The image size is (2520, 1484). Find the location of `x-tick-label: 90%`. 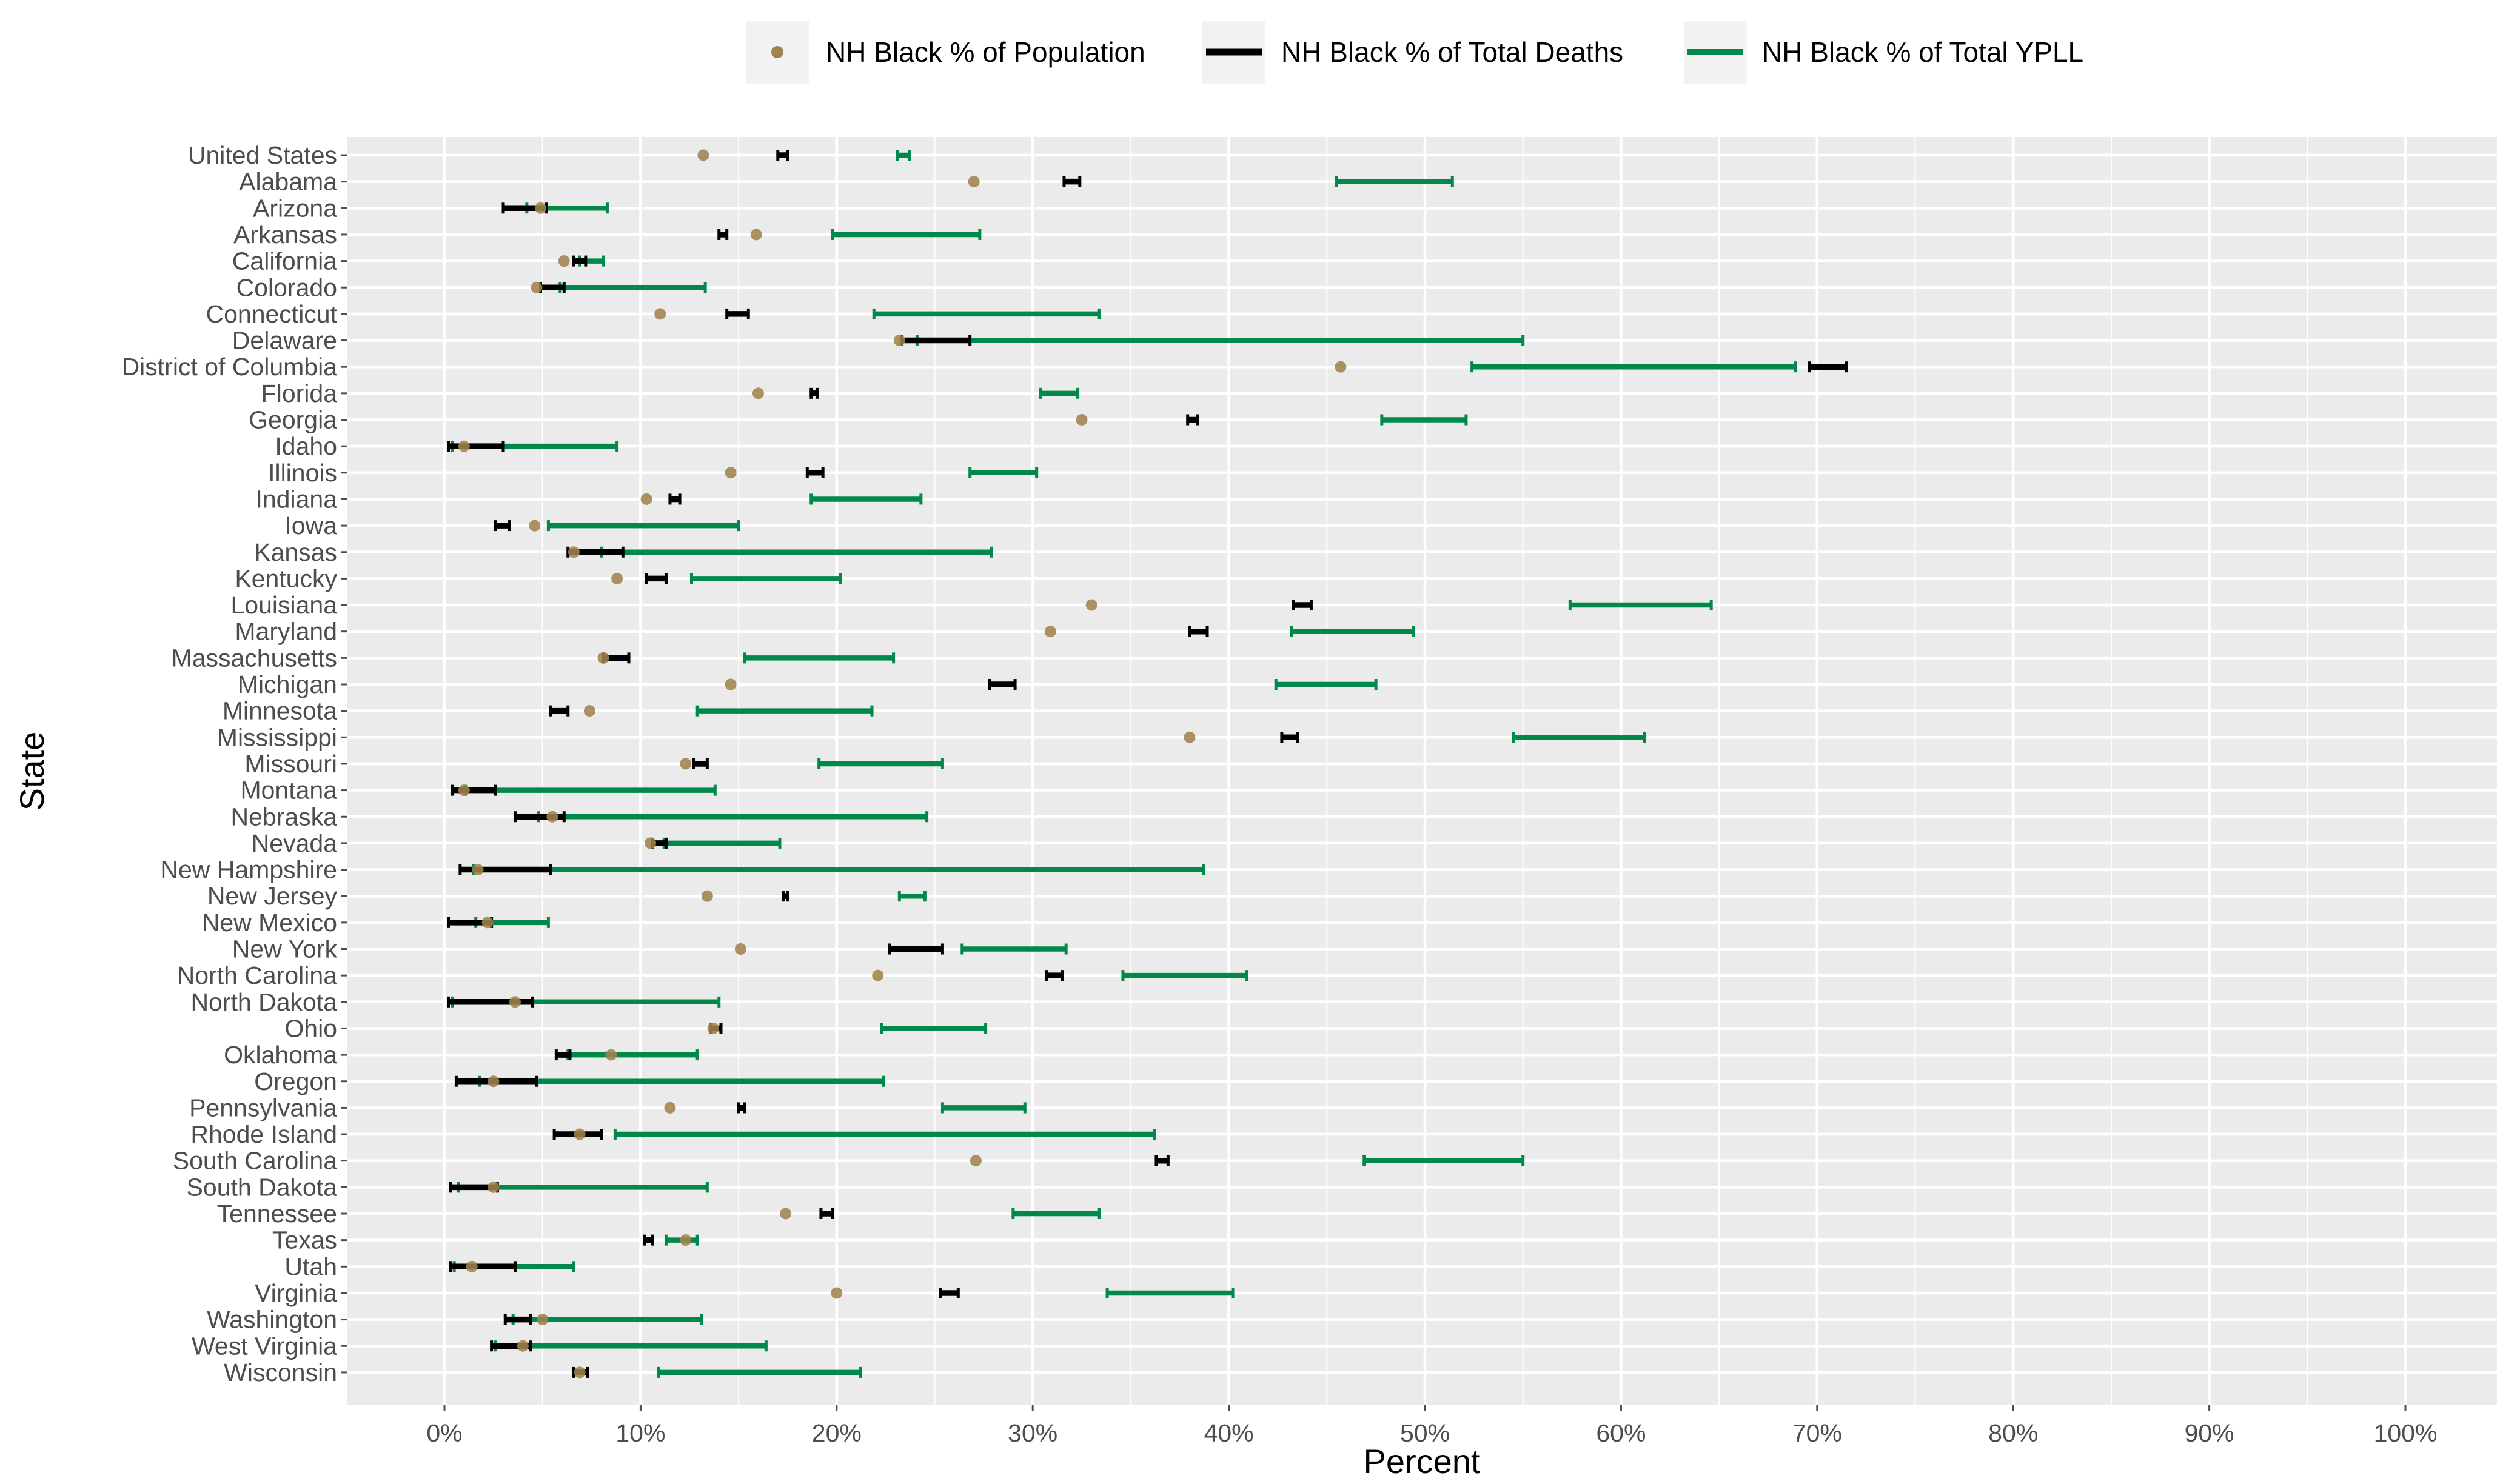

x-tick-label: 90% is located at coordinates (2209, 1433).